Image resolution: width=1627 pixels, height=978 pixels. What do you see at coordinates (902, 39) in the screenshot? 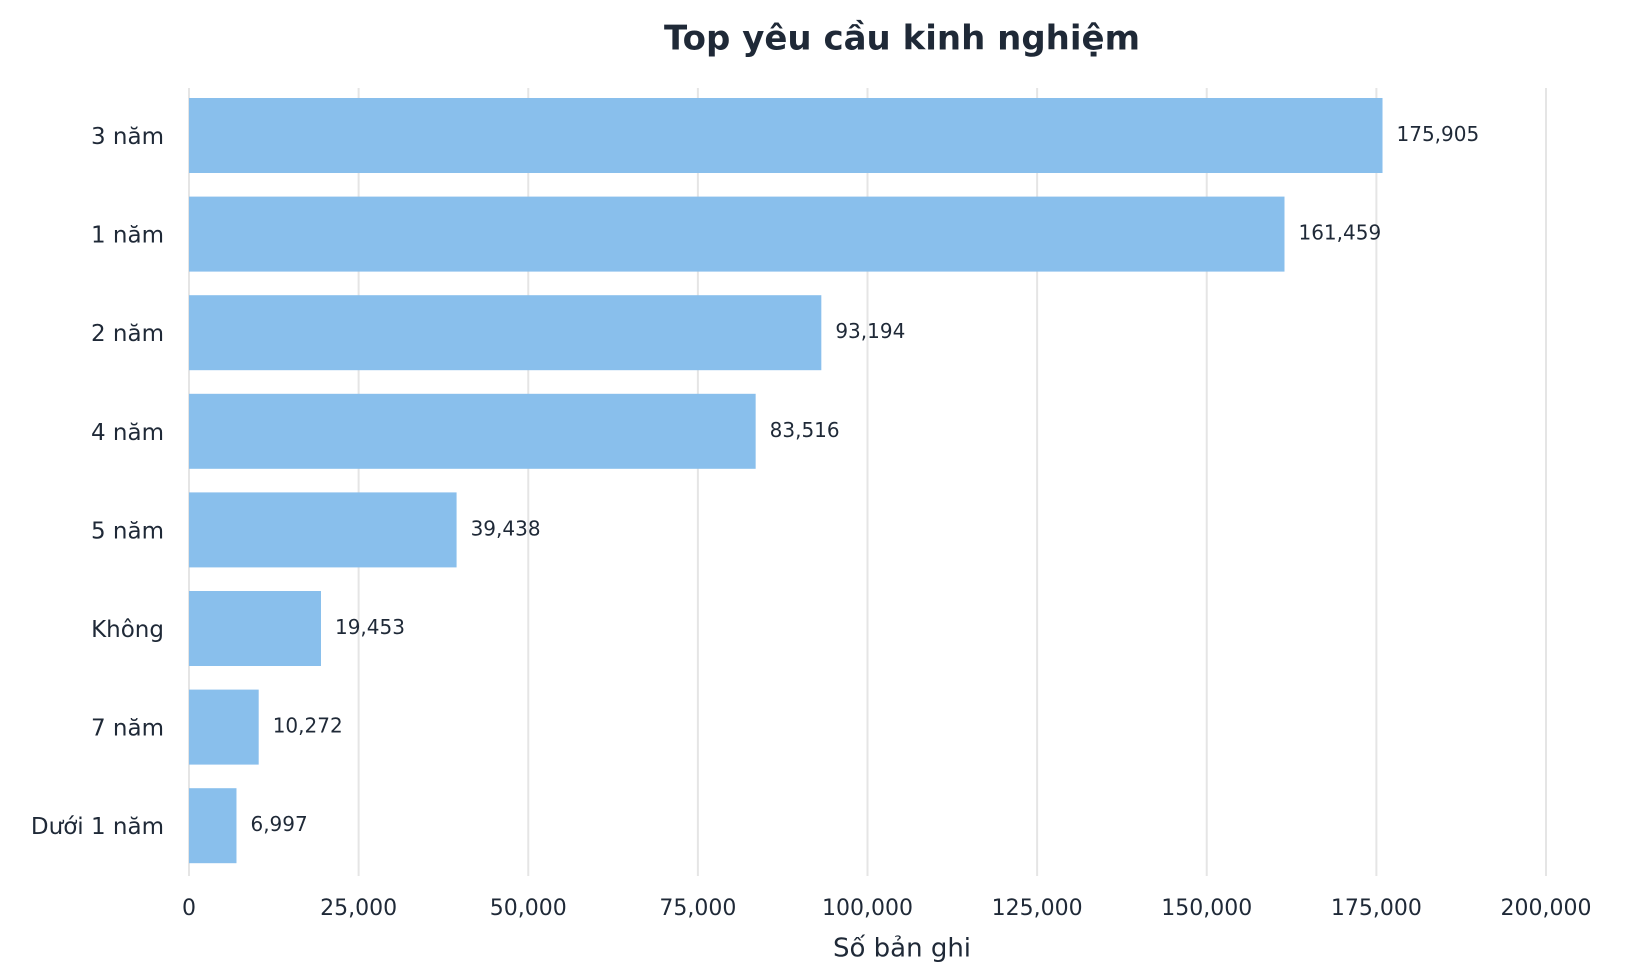
I see `chart-title: Top yêu cầu kinh nghiệm` at bounding box center [902, 39].